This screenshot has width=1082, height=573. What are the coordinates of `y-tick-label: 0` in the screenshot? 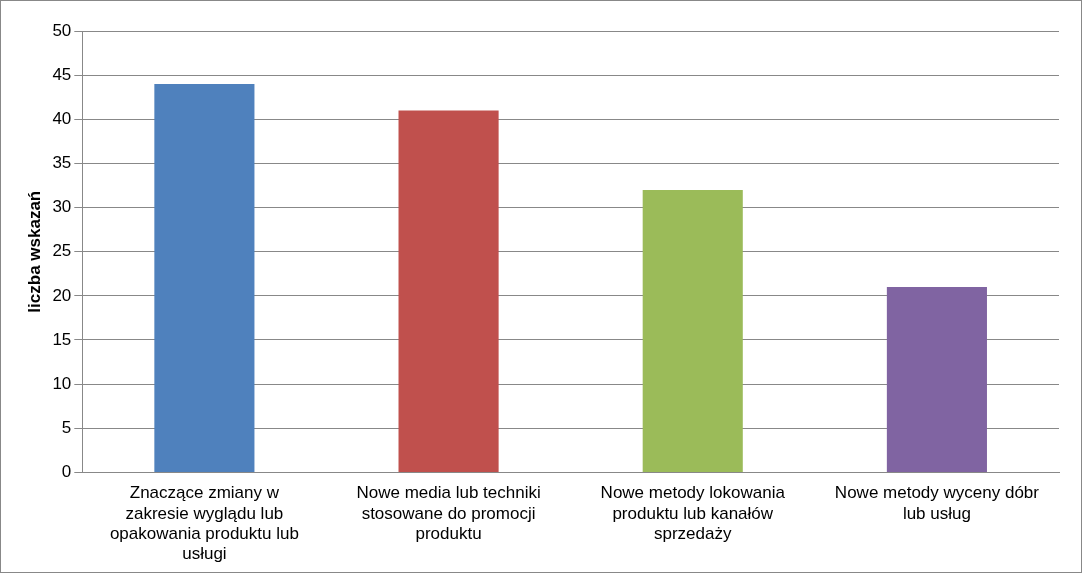 It's located at (66, 472).